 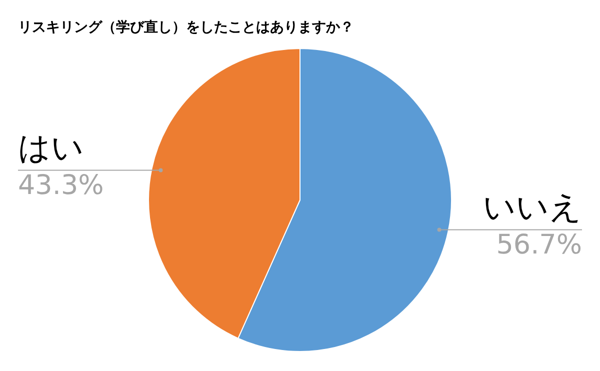 What do you see at coordinates (532, 207) in the screenshot?
I see `slice-label: いいえ` at bounding box center [532, 207].